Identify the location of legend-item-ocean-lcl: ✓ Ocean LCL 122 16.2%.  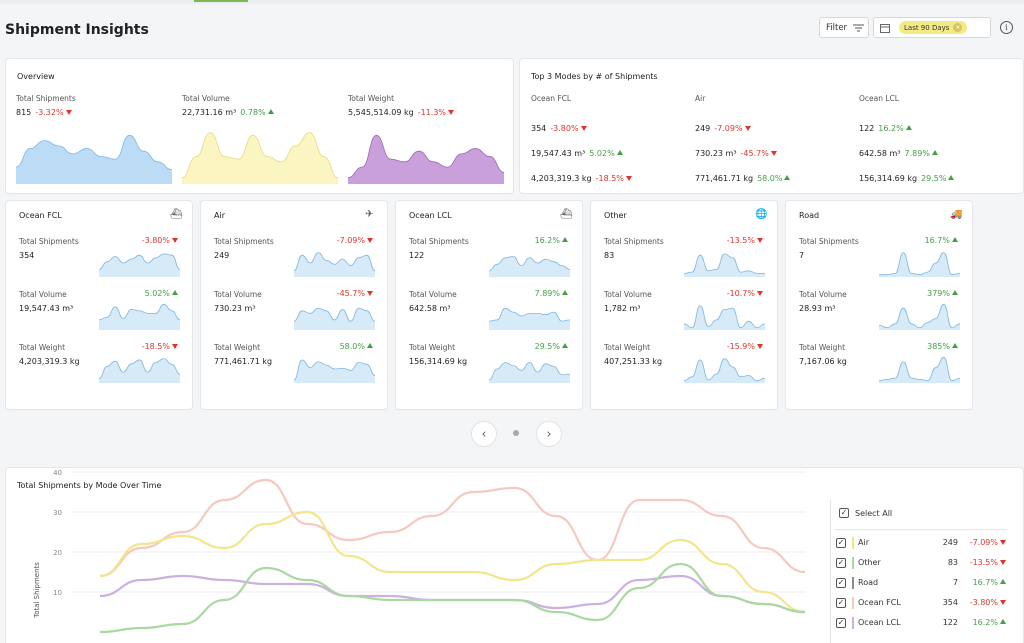
(922, 625).